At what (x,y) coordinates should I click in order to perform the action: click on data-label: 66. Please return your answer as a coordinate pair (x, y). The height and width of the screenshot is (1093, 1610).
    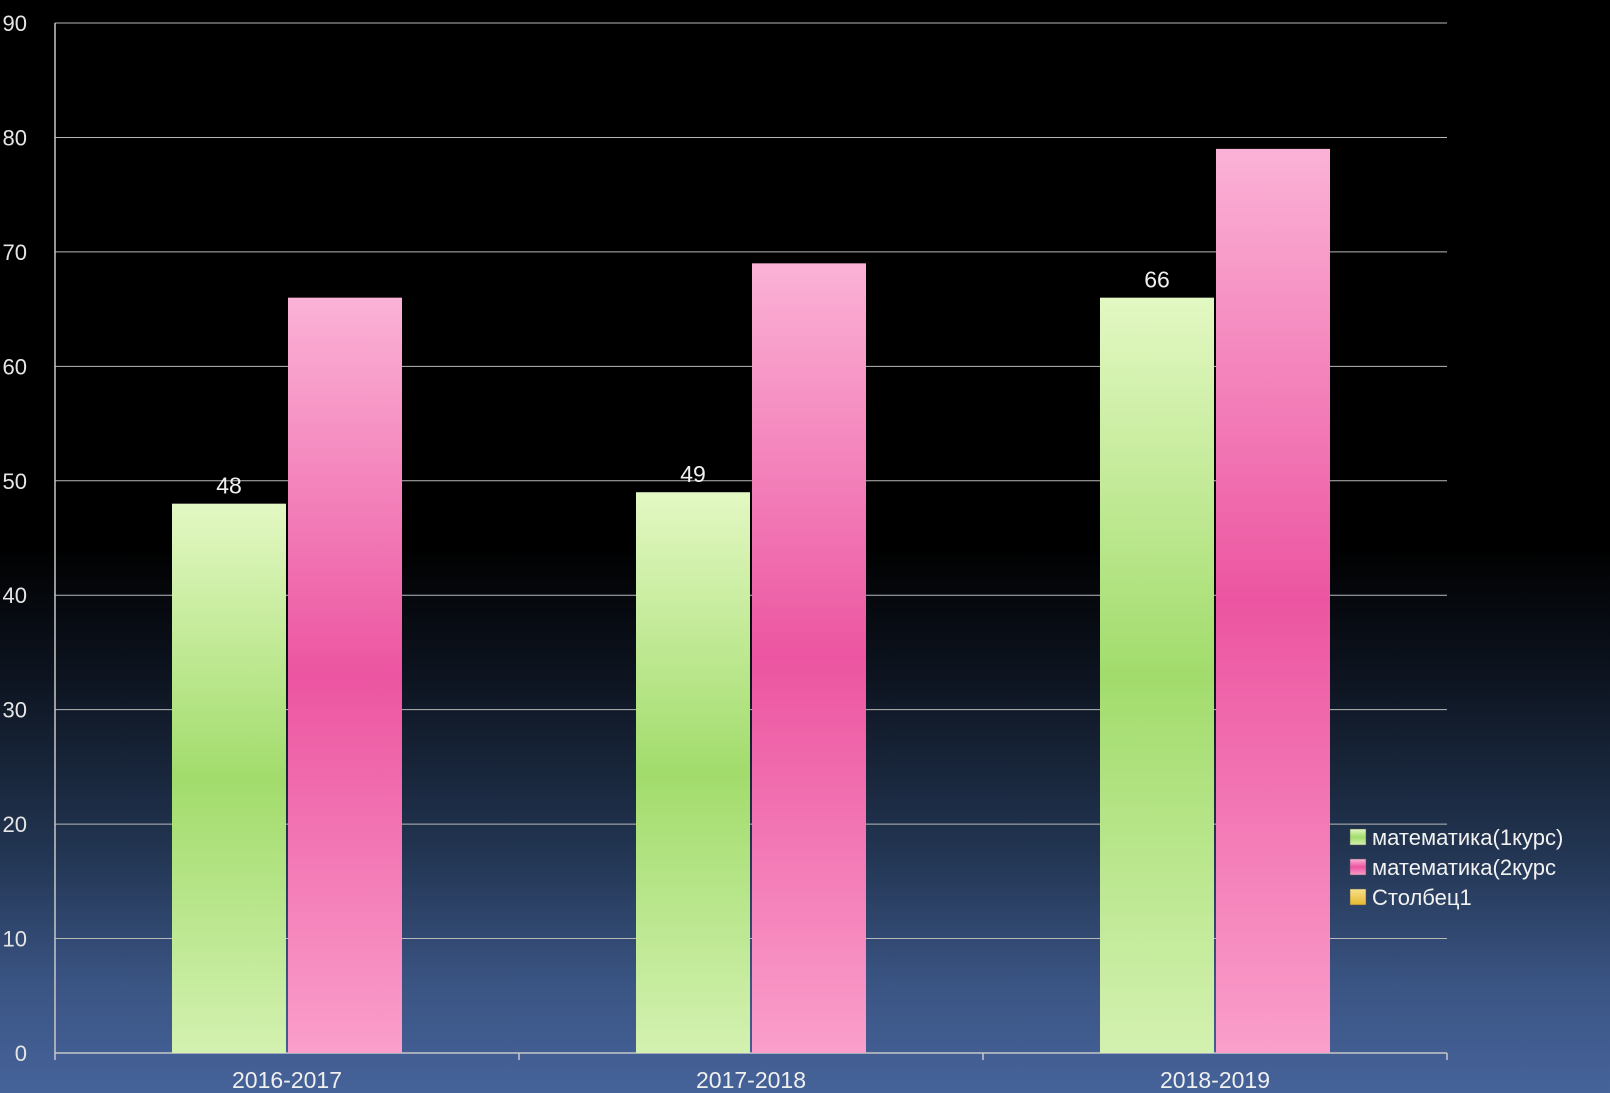
    Looking at the image, I should click on (1157, 280).